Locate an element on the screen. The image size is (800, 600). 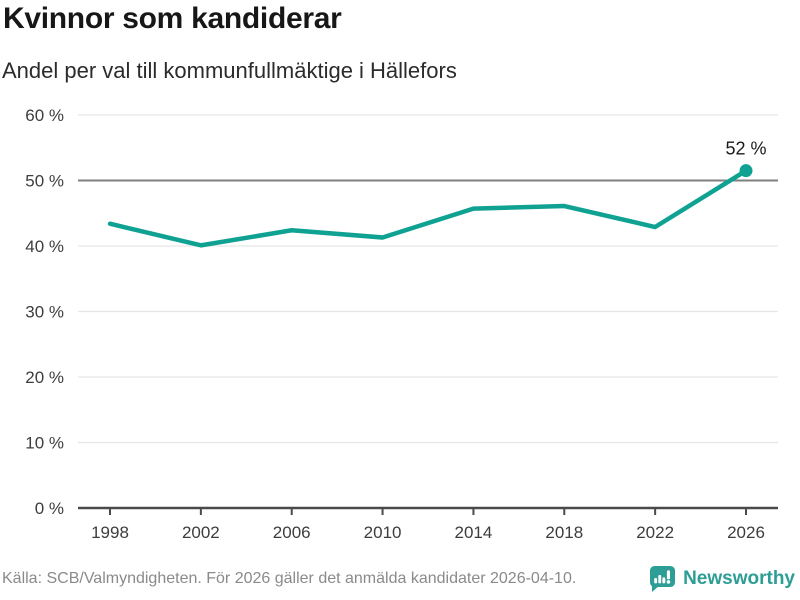
x-tick-label: 2002 is located at coordinates (201, 532).